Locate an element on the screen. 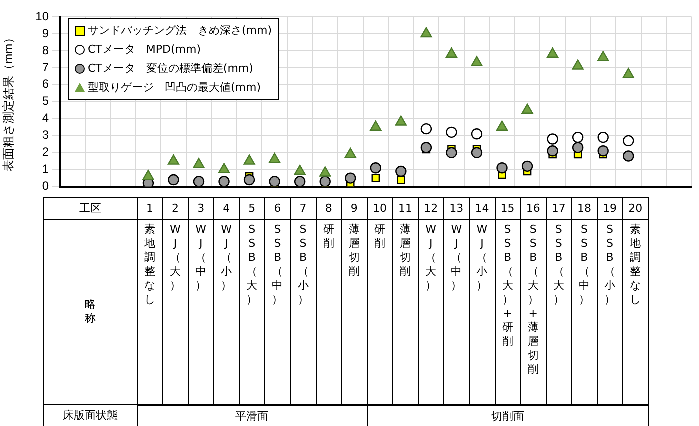 This screenshot has width=699, height=426. x-tick-label: 11 is located at coordinates (405, 208).